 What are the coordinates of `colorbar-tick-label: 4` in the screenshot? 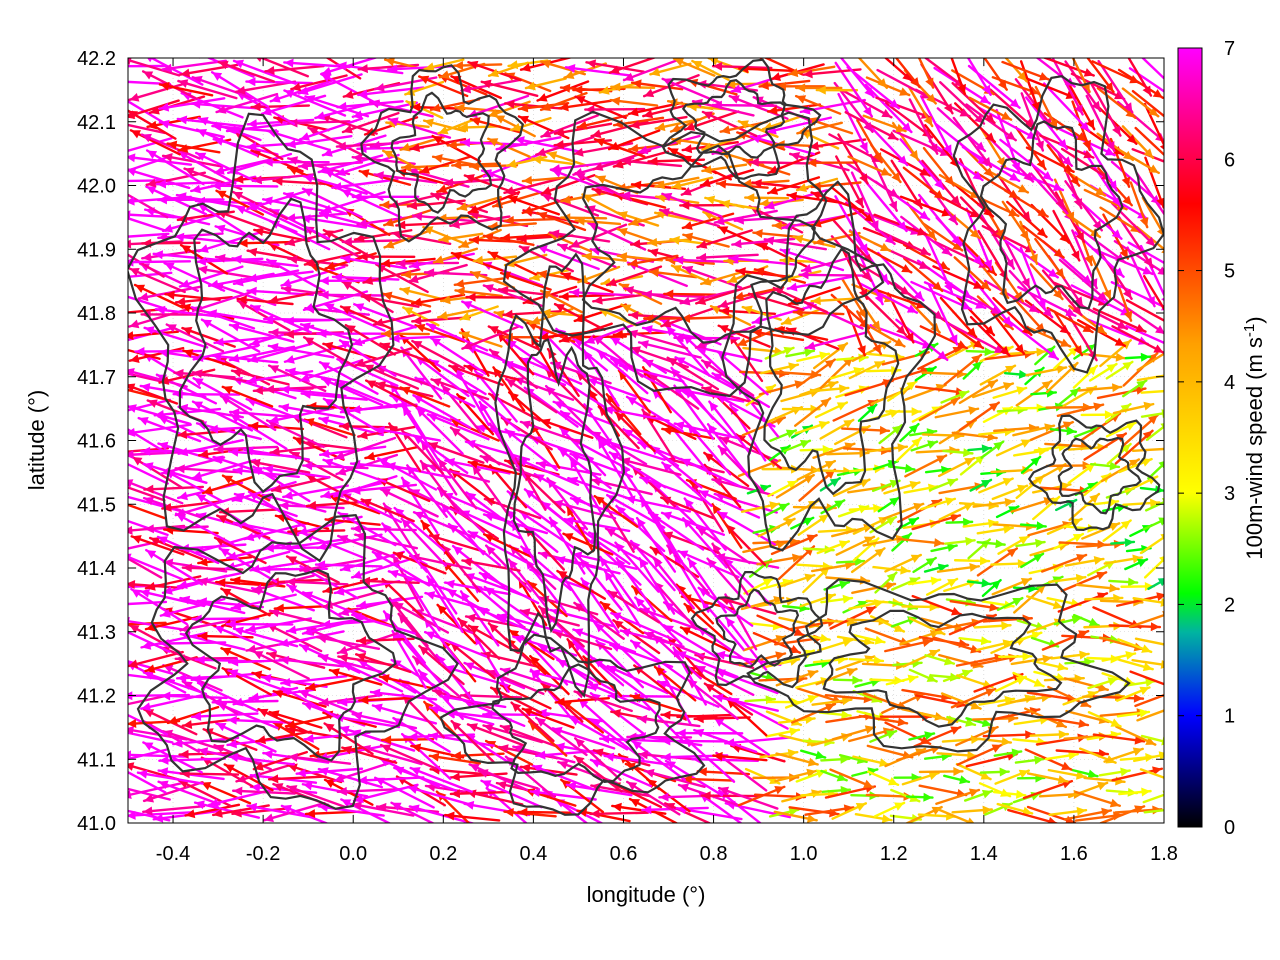 It's located at (1229, 383).